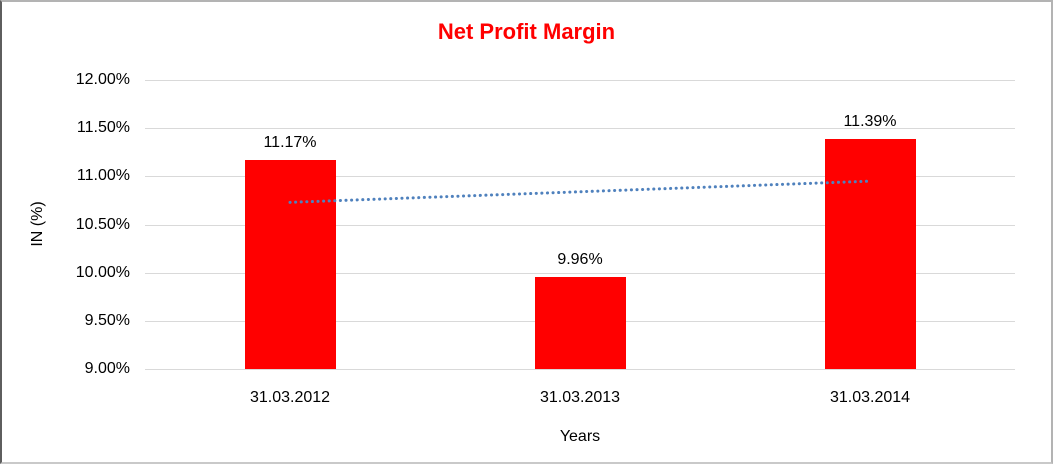 This screenshot has width=1053, height=464. I want to click on bar-31.03.2014, so click(870, 253).